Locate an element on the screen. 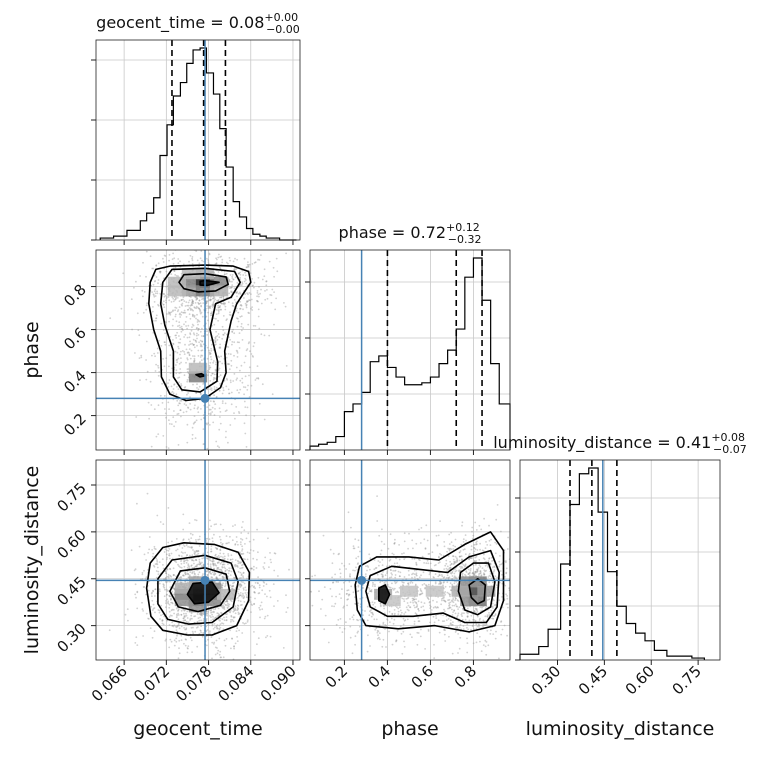  contour-level is located at coordinates (200, 589).